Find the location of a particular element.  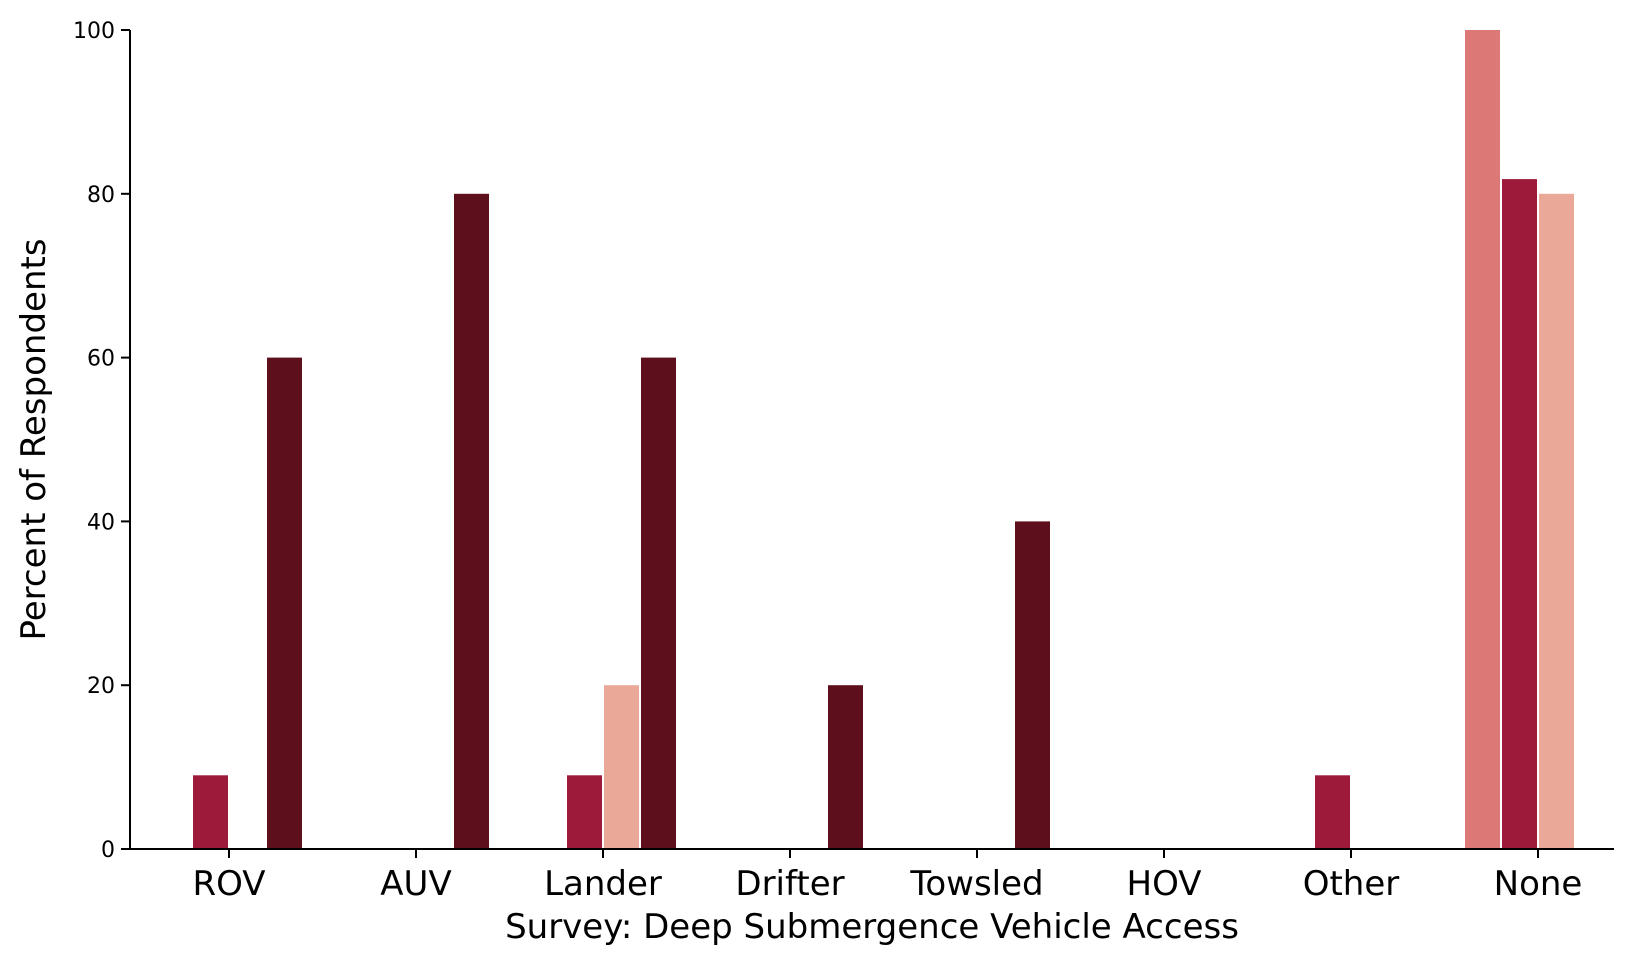

x-tick-label-lander: Lander is located at coordinates (603, 884).